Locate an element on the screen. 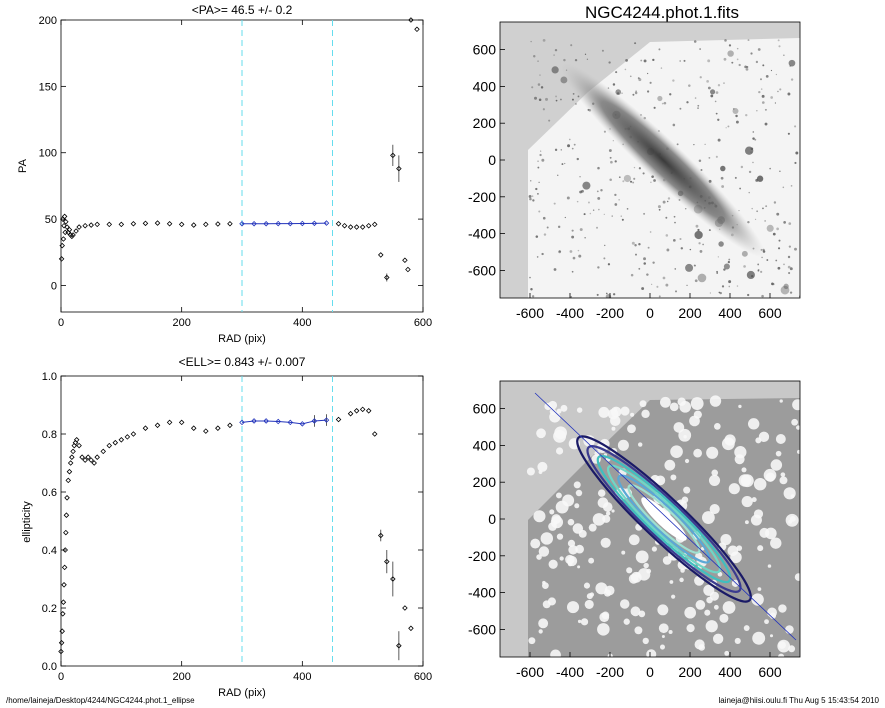  x-tick-label: 600 is located at coordinates (423, 323).